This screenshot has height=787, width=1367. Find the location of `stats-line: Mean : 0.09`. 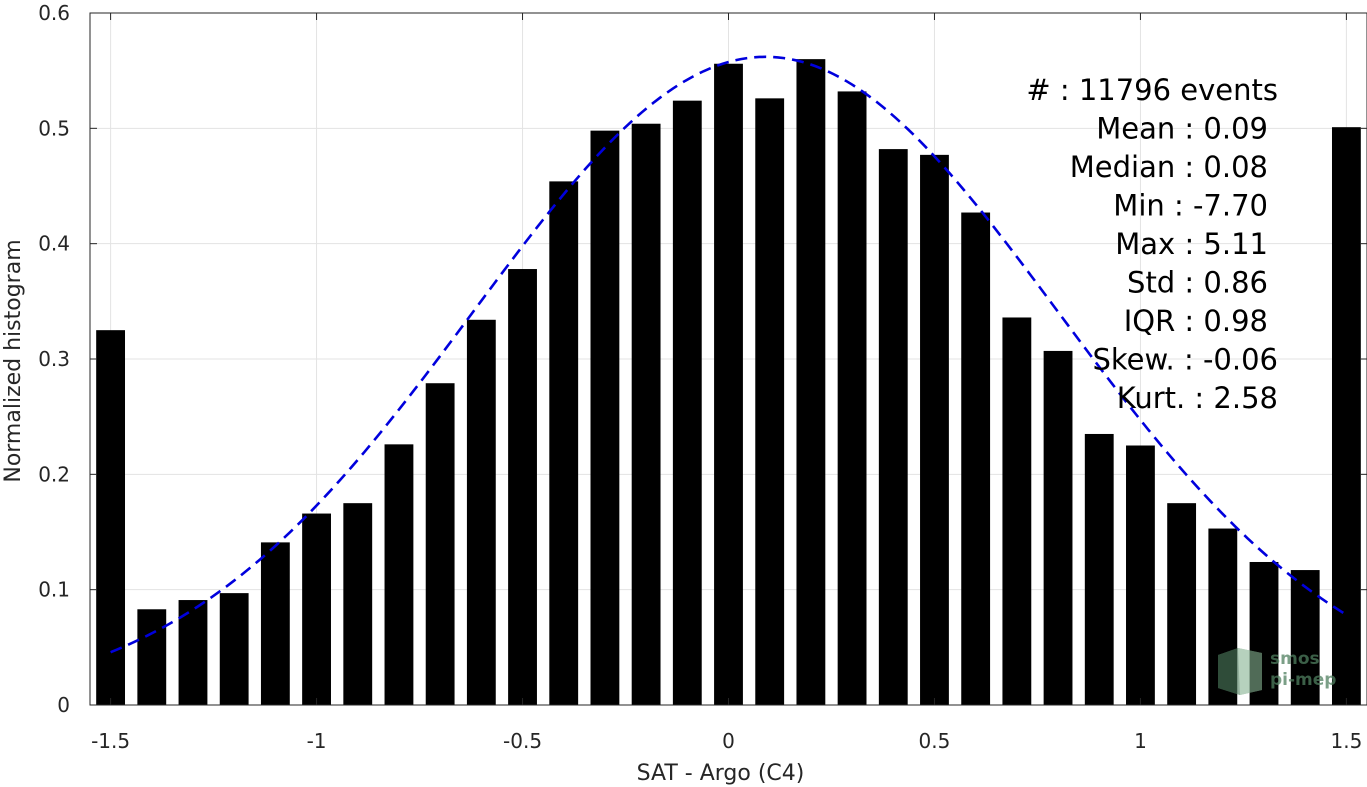

stats-line: Mean : 0.09 is located at coordinates (1182, 129).